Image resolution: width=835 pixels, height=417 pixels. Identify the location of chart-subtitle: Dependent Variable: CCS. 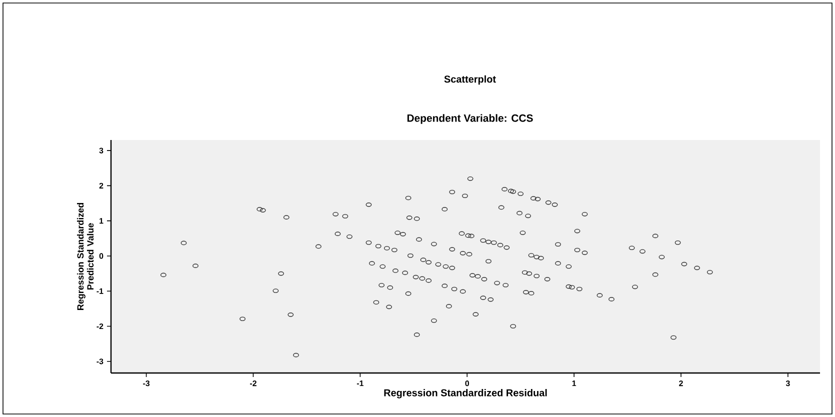
(470, 119).